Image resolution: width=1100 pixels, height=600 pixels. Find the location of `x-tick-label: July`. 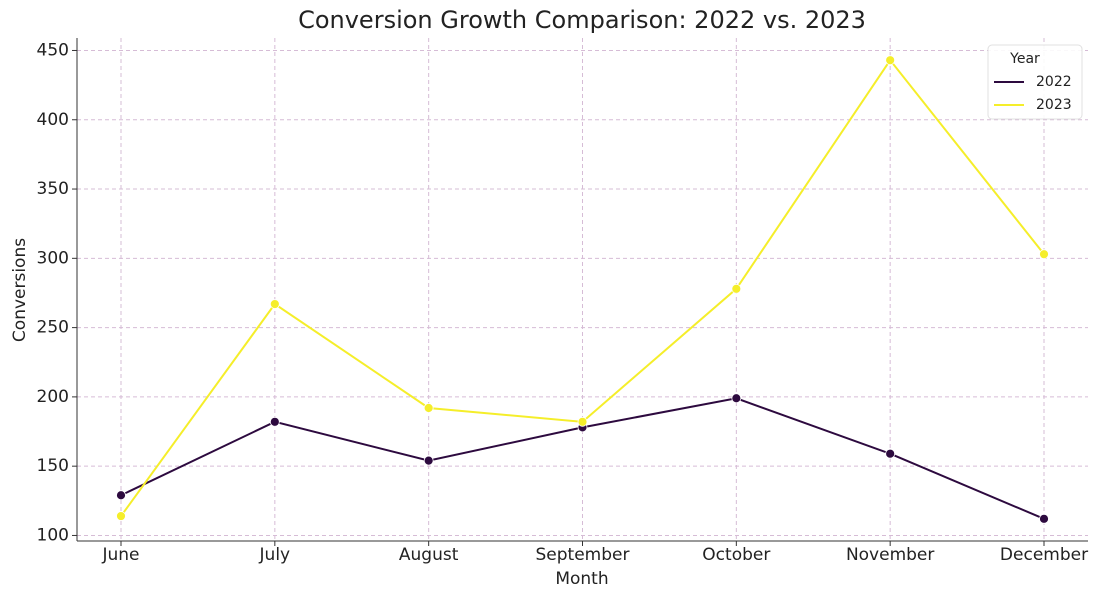

x-tick-label: July is located at coordinates (275, 555).